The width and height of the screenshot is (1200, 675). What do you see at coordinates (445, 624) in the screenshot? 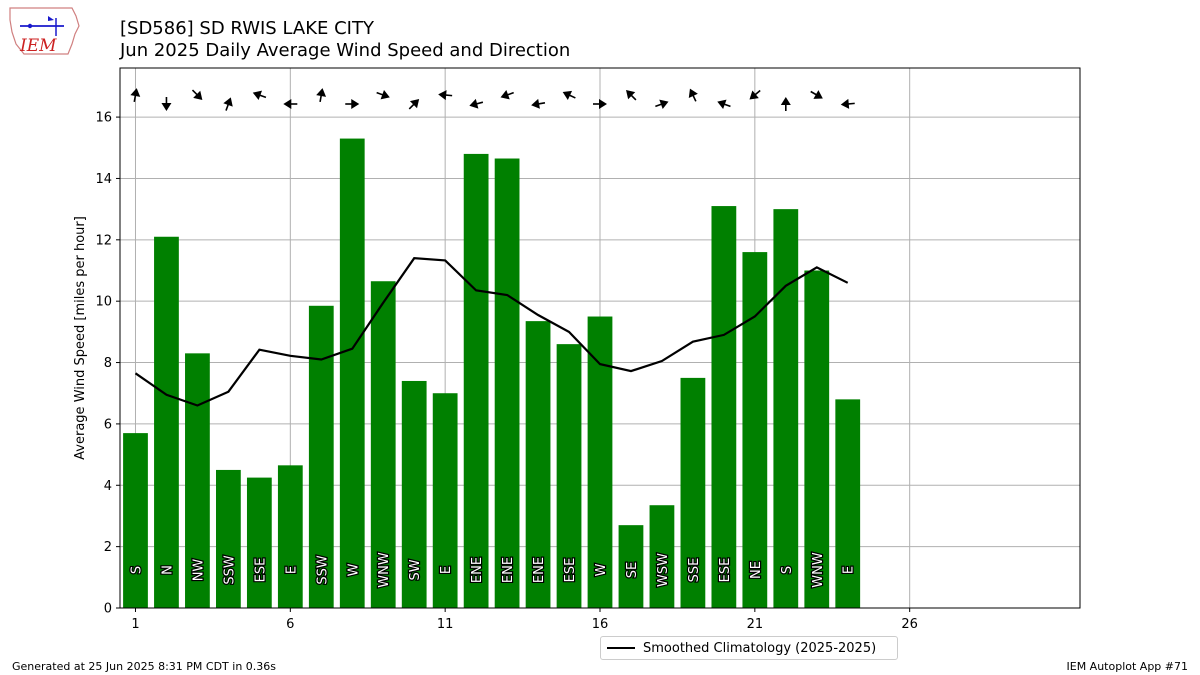
I see `x-tick-label: 11` at bounding box center [445, 624].